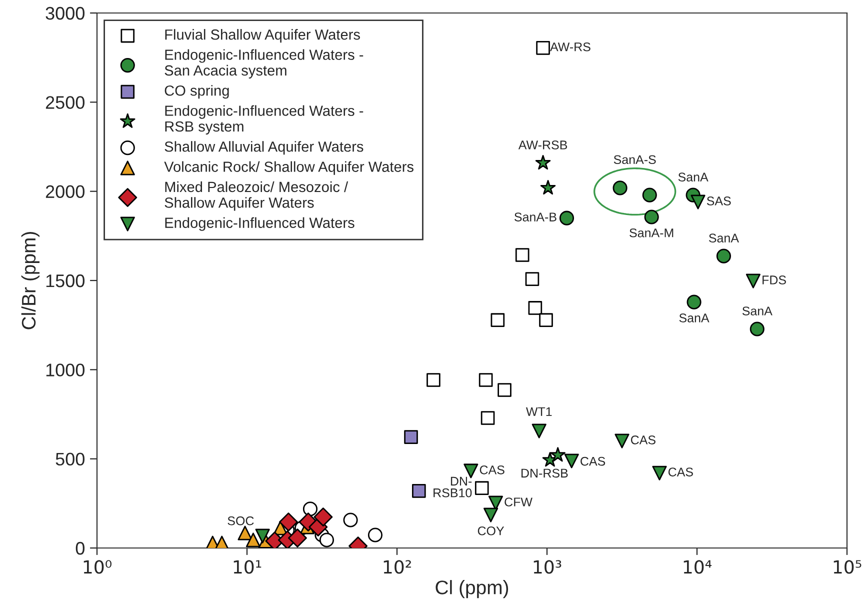 This screenshot has height=610, width=867. Describe the element at coordinates (545, 473) in the screenshot. I see `annotation: DN-RSB` at that location.